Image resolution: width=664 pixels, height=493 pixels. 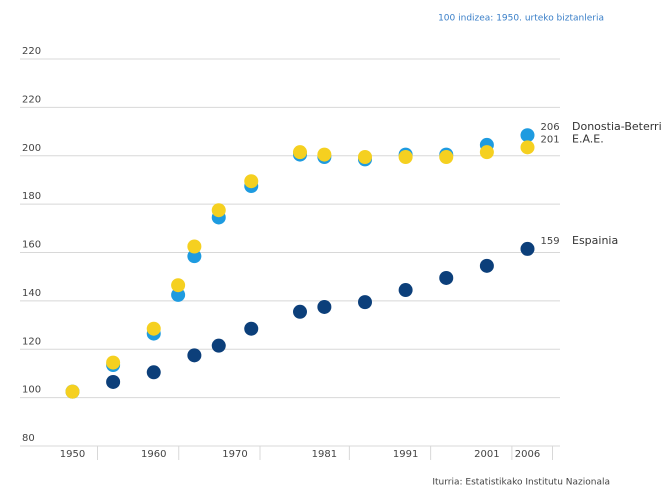 I want to click on y-tick-label: 120, so click(x=31, y=341).